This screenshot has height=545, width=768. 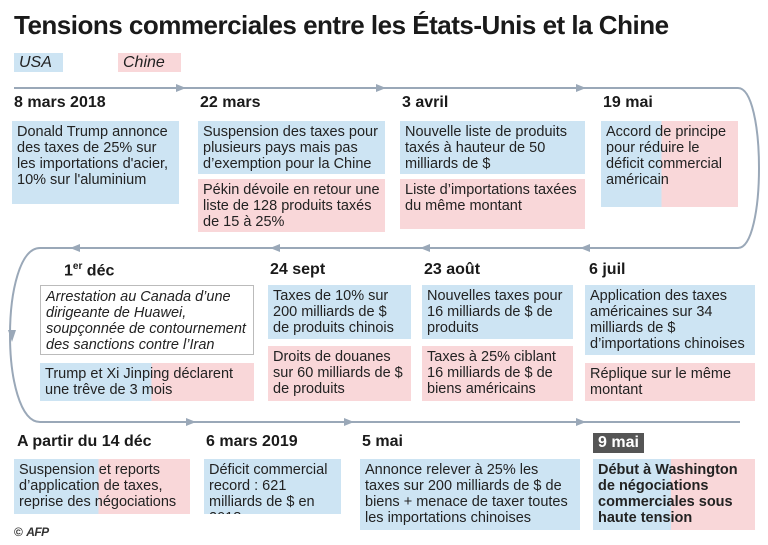 What do you see at coordinates (60, 102) in the screenshot?
I see `date-8-mars-2018: 8 mars 2018` at bounding box center [60, 102].